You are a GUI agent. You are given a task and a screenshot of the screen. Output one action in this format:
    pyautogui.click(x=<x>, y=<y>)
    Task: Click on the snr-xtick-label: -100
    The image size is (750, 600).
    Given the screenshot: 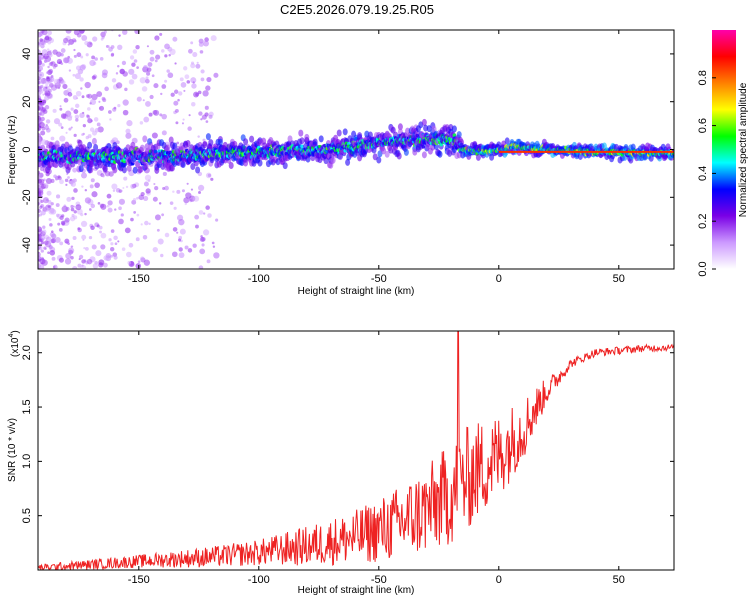 What is the action you would take?
    pyautogui.click(x=259, y=580)
    